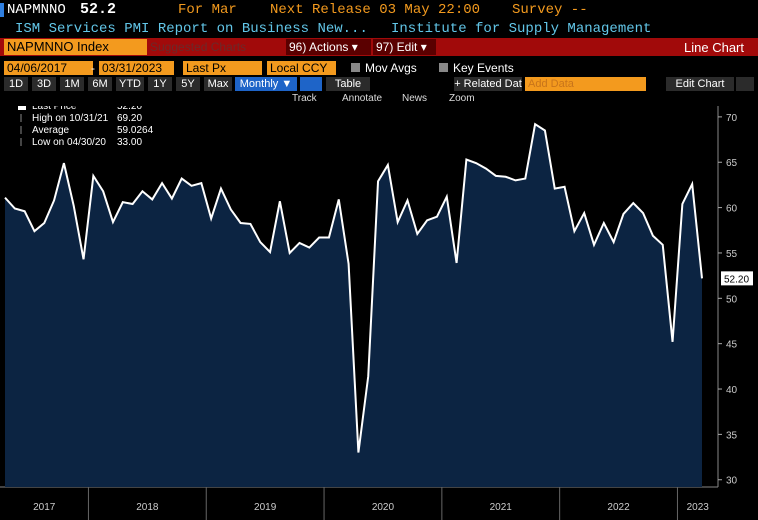 The image size is (758, 520). Describe the element at coordinates (348, 84) in the screenshot. I see `table: Table` at that location.